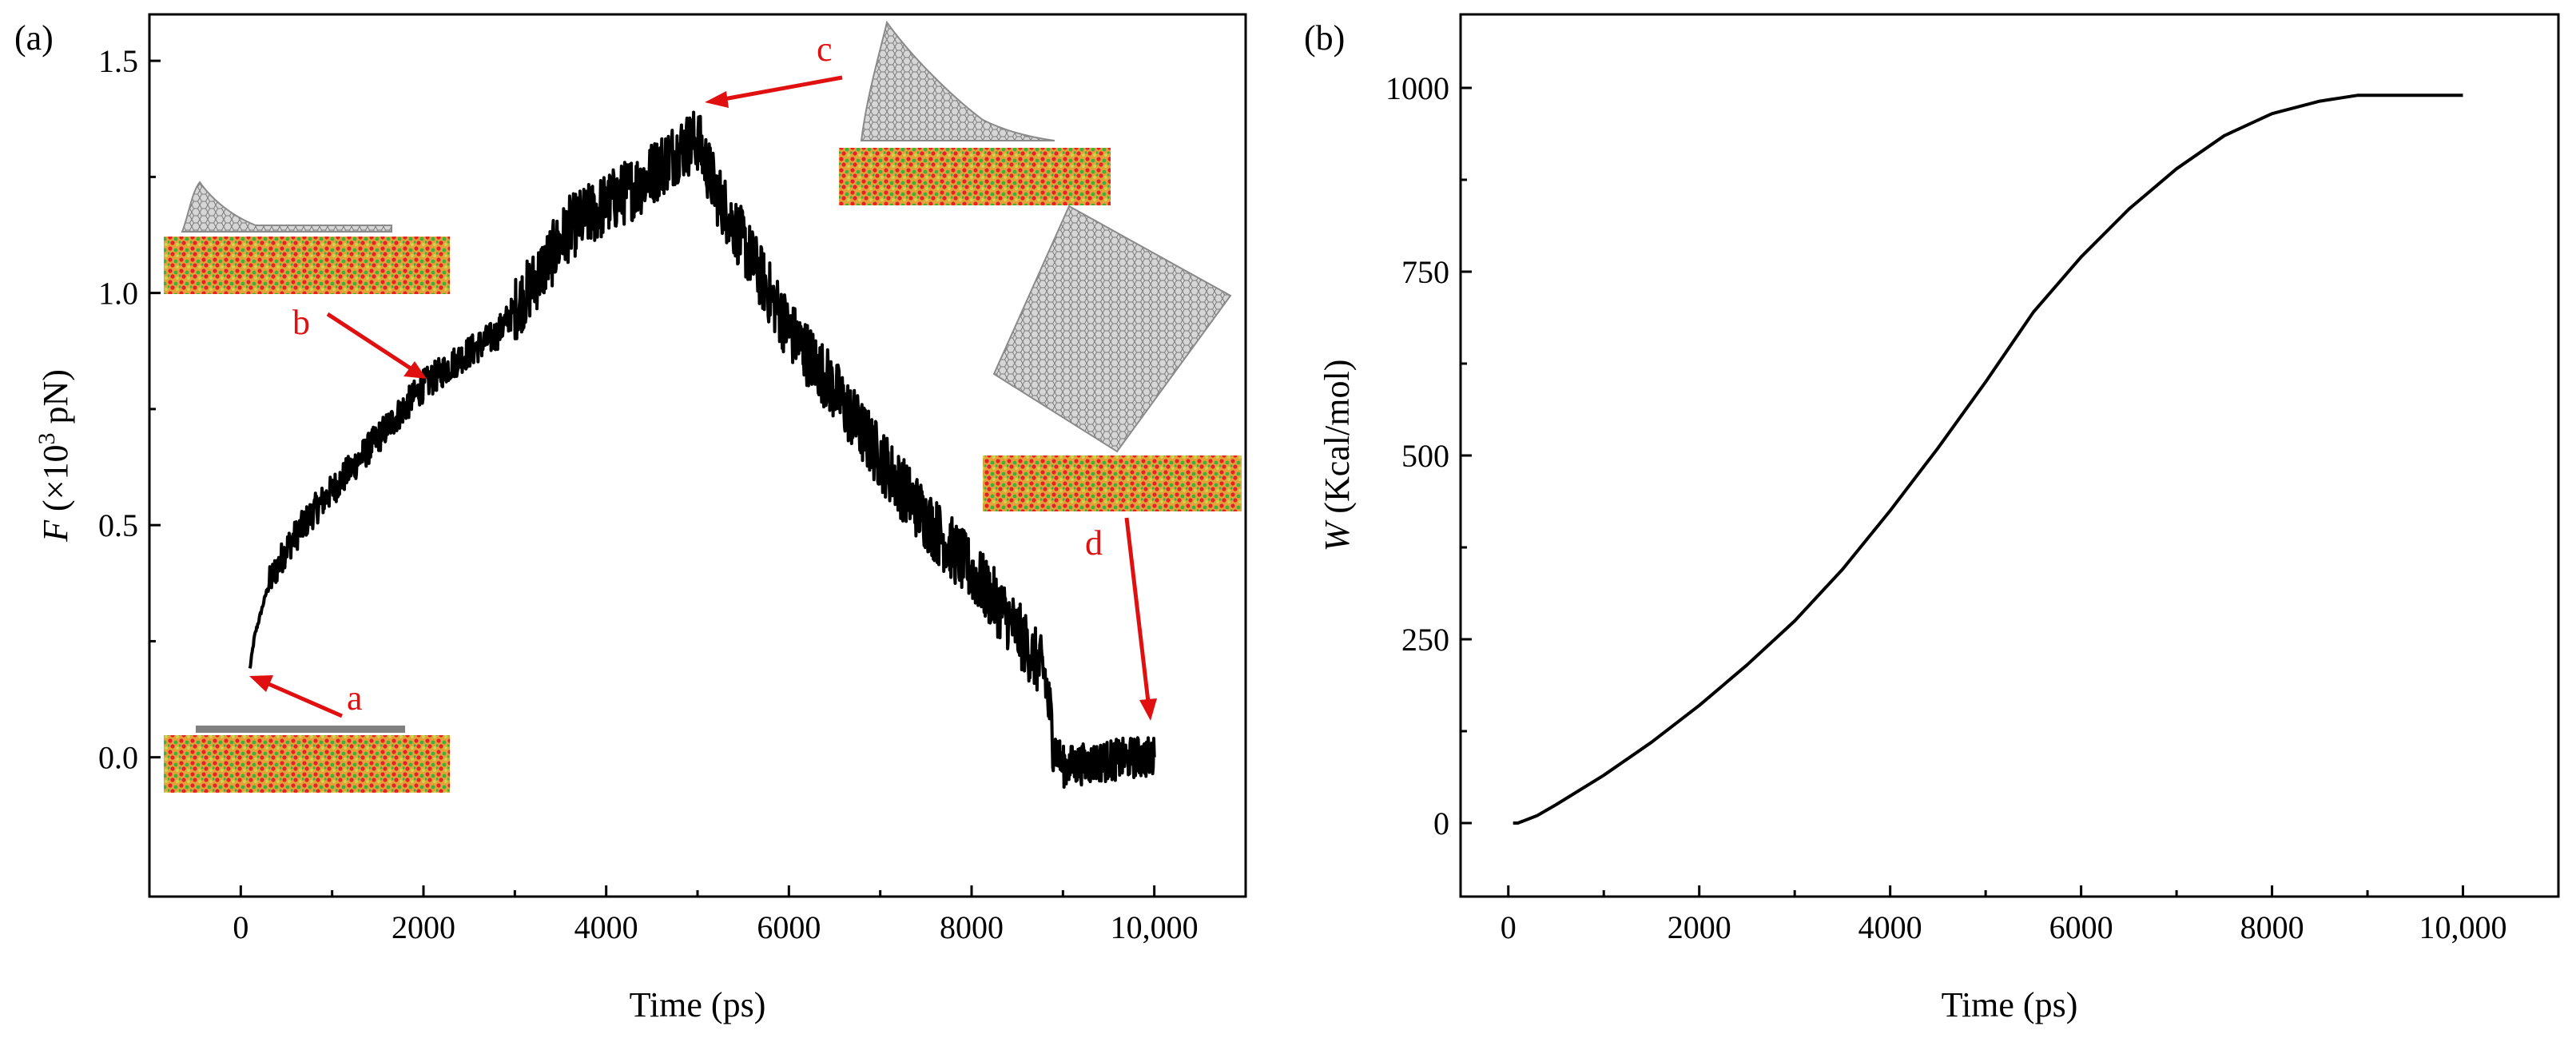 This screenshot has height=1054, width=2576. What do you see at coordinates (118, 294) in the screenshot?
I see `y-tick-label-a: 1.0` at bounding box center [118, 294].